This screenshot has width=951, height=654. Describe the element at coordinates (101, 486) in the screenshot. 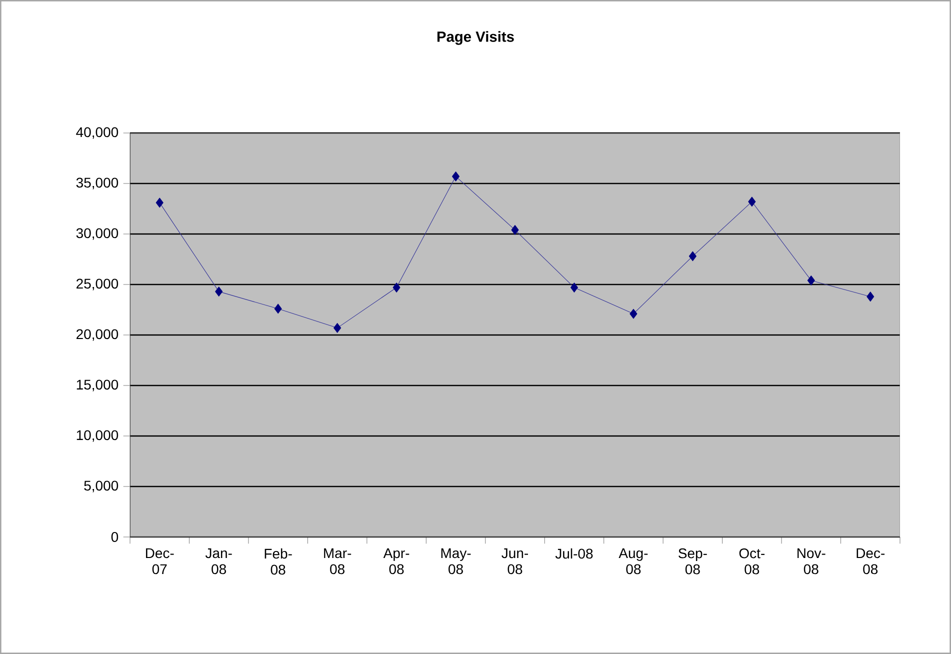

I see `y-tick-label: 5,000` at that location.